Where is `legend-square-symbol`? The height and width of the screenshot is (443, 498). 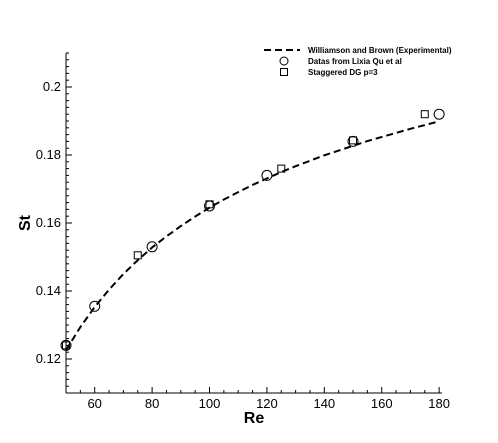
legend-square-symbol is located at coordinates (284, 72).